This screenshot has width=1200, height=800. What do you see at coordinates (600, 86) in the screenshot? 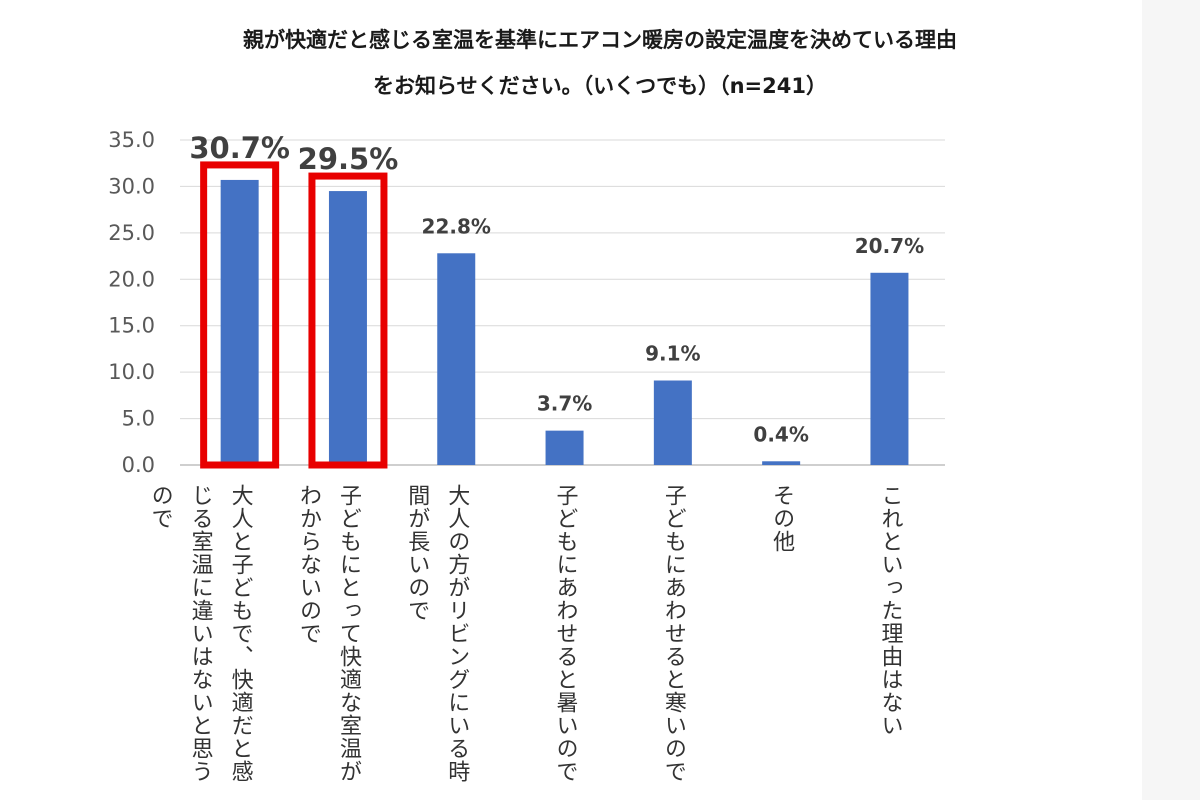
I see `chart-title-line-2: をお知らせください。（いくつでも）（n=241）` at bounding box center [600, 86].